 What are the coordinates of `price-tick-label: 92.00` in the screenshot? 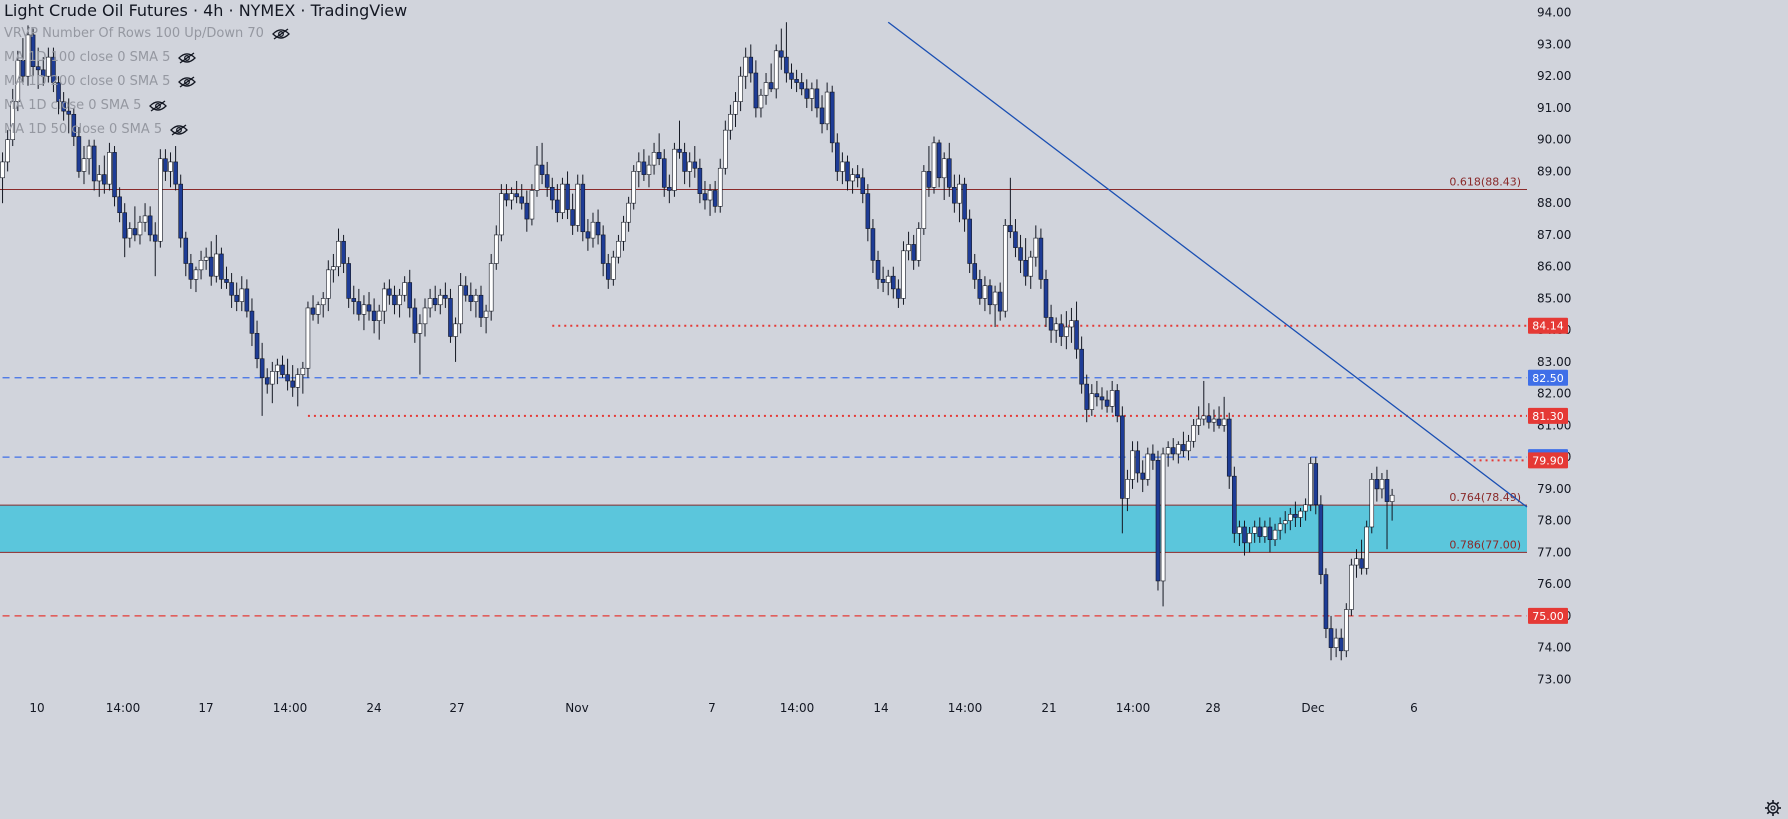 It's located at (1554, 76).